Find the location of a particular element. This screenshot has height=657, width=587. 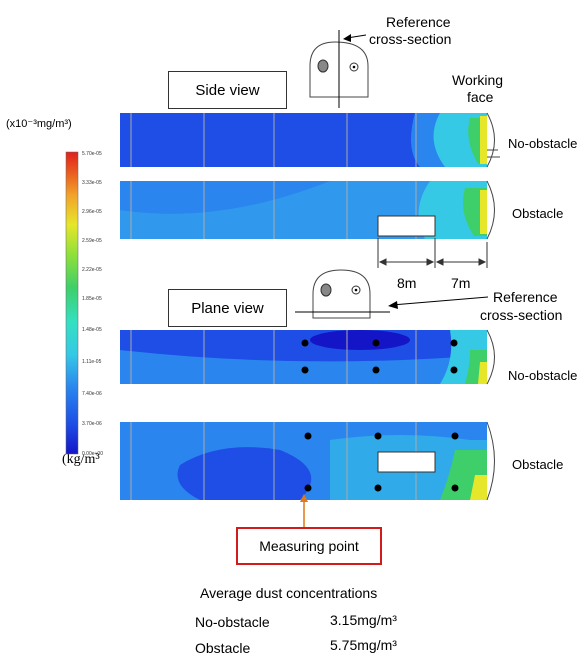

legend-tick: 7.40e-06 is located at coordinates (92, 394).